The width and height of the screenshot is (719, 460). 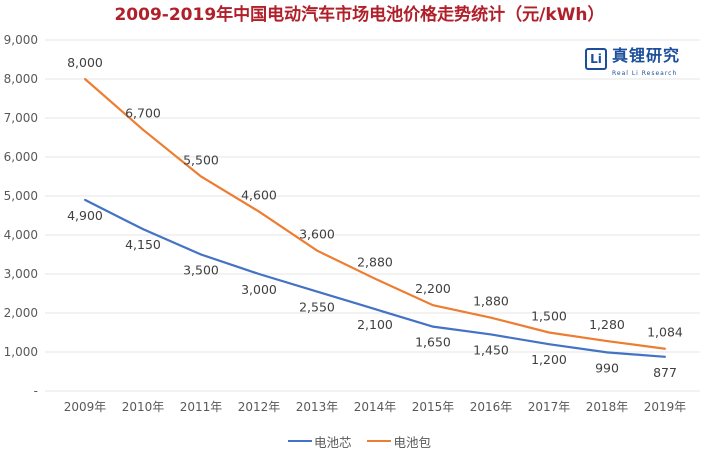 I want to click on x-tick-label: 2019年, so click(x=665, y=407).